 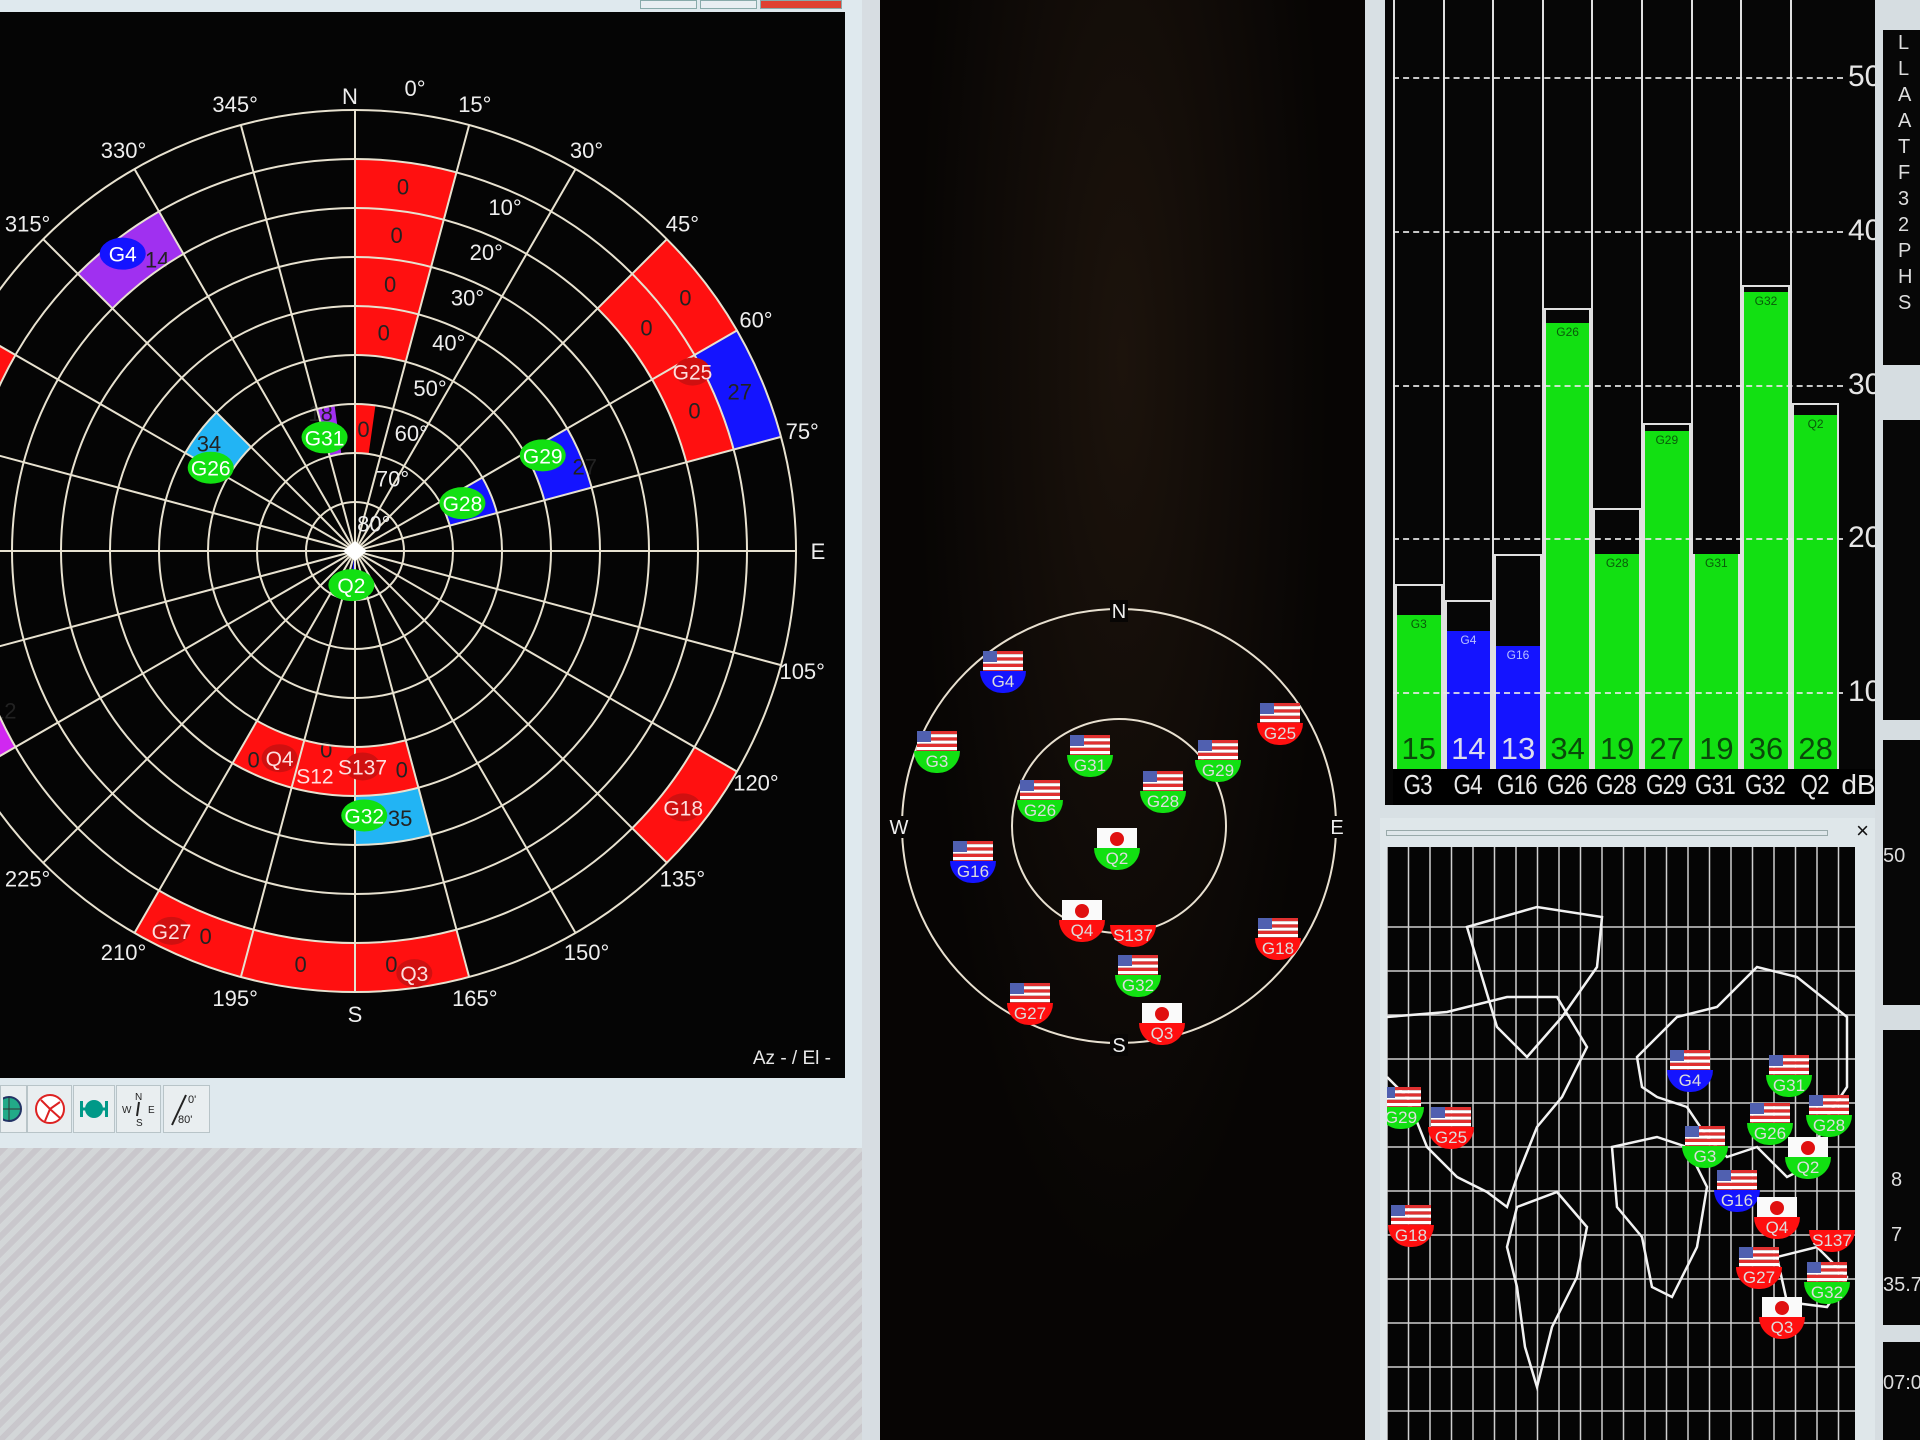 I want to click on azimuth-label: 165°, so click(x=475, y=998).